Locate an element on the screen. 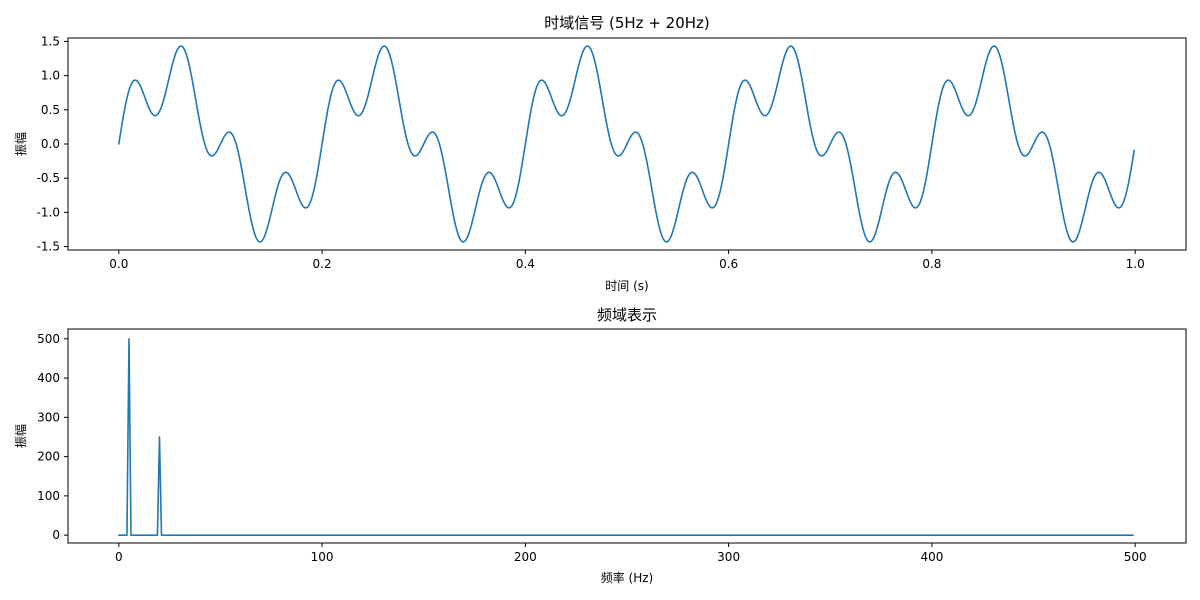 This screenshot has width=1200, height=600. frequency-domain-y-tick-label: 100 is located at coordinates (48, 496).